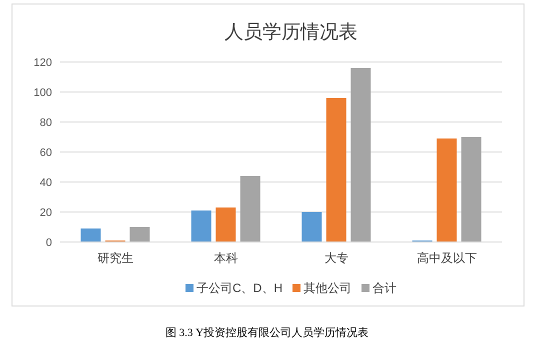 The width and height of the screenshot is (535, 344). I want to click on x-tick-label: 研究生, so click(115, 258).